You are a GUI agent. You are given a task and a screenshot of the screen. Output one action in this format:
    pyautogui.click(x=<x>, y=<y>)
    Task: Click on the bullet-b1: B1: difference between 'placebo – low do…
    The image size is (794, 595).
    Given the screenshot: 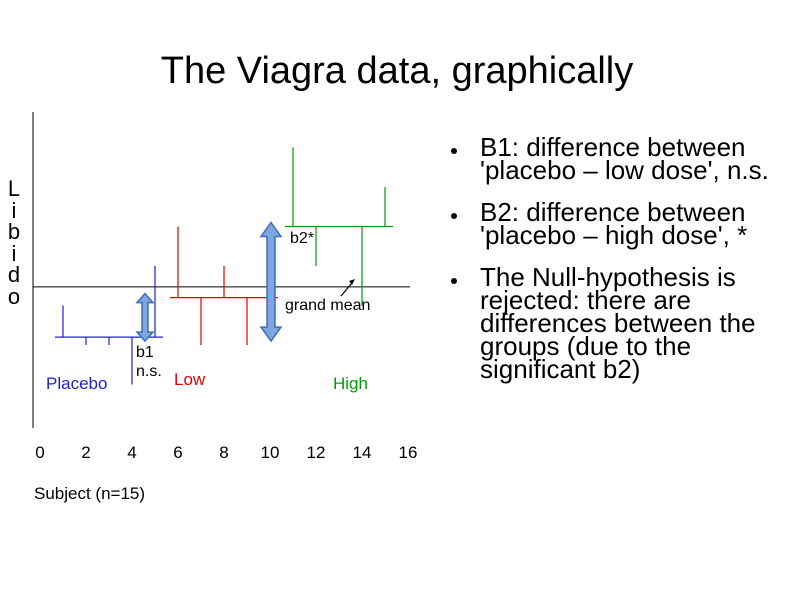 What is the action you would take?
    pyautogui.click(x=621, y=158)
    